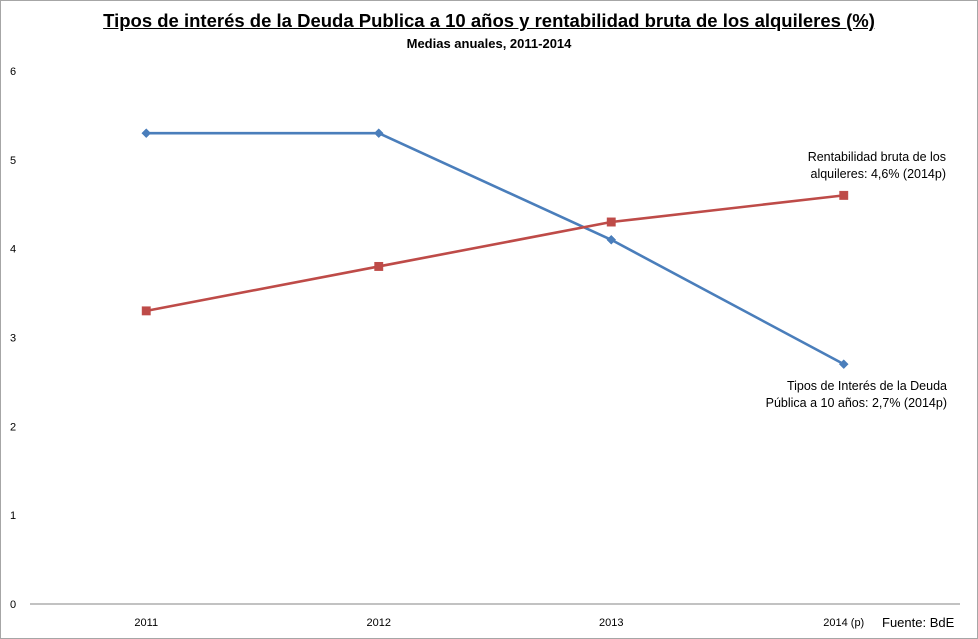 Image resolution: width=978 pixels, height=639 pixels. I want to click on y-tick-label: 6, so click(13, 72).